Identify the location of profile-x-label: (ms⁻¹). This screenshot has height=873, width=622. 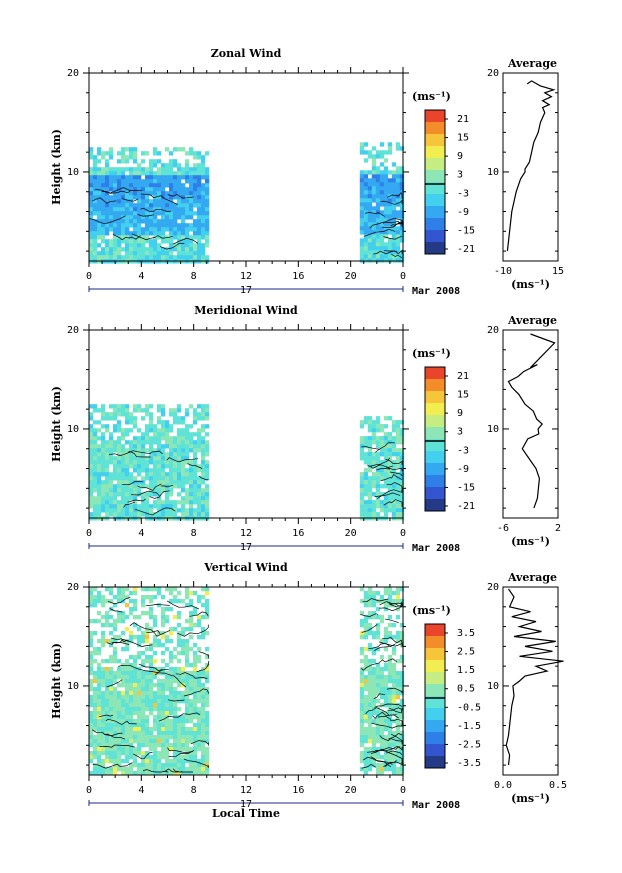
(530, 798).